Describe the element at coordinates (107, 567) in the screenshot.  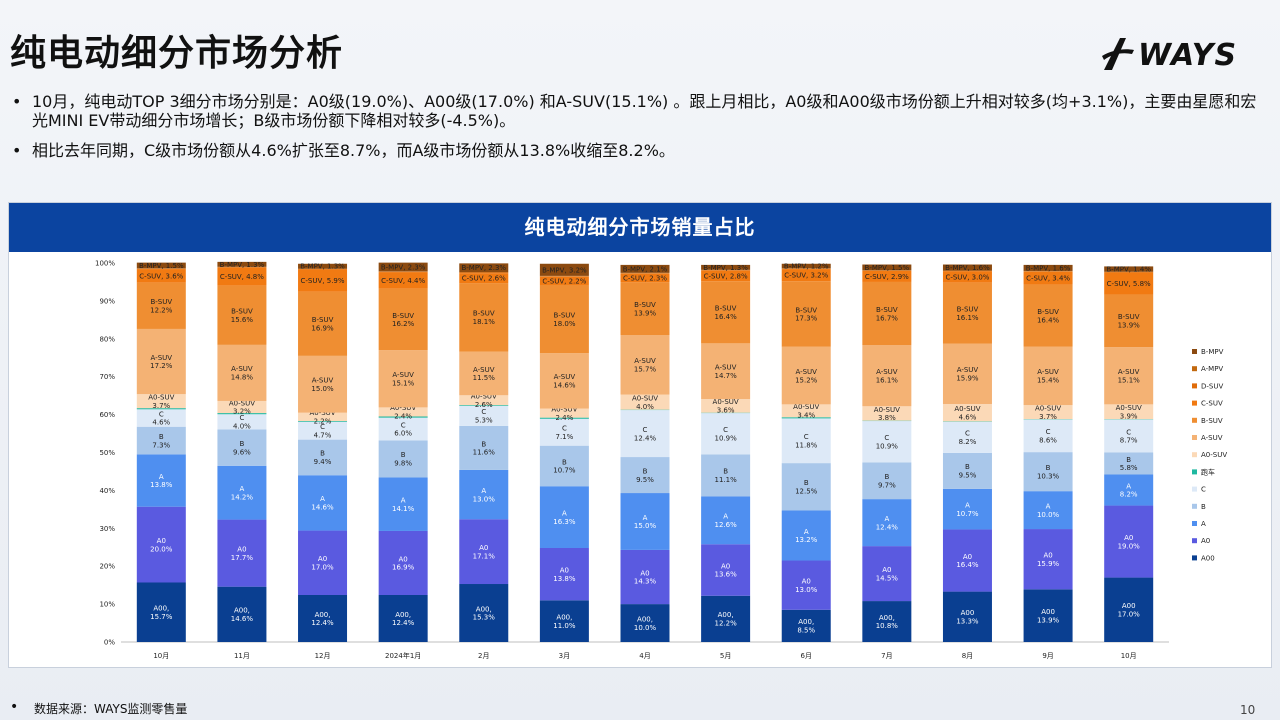
I see `y-tick-label: 20%` at that location.